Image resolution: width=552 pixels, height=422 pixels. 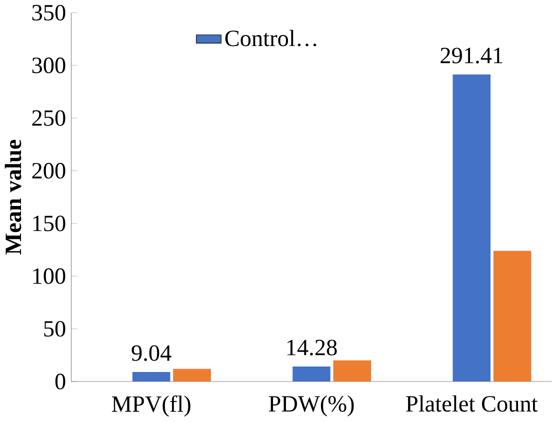 What do you see at coordinates (60, 382) in the screenshot?
I see `y-tick-label: 0` at bounding box center [60, 382].